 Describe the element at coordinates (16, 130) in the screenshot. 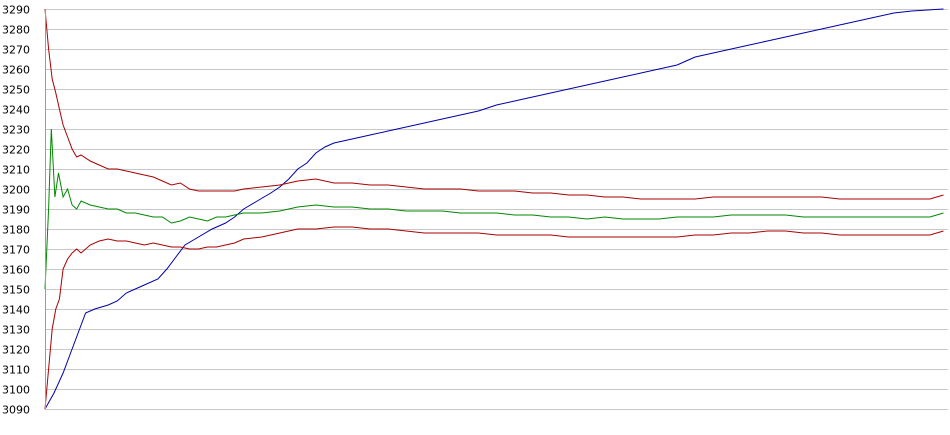

I see `y-tick-label: 3230` at that location.